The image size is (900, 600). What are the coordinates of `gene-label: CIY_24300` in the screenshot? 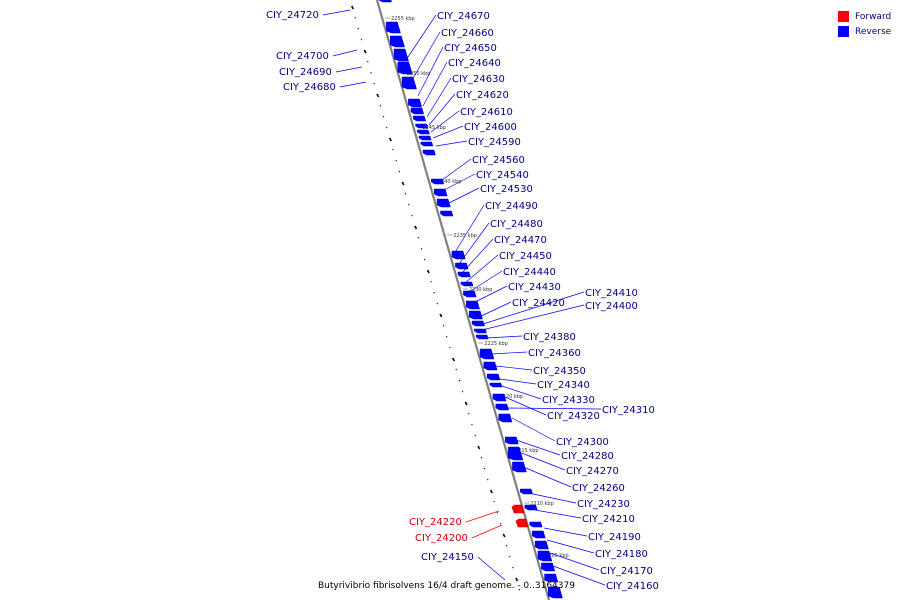 It's located at (582, 442).